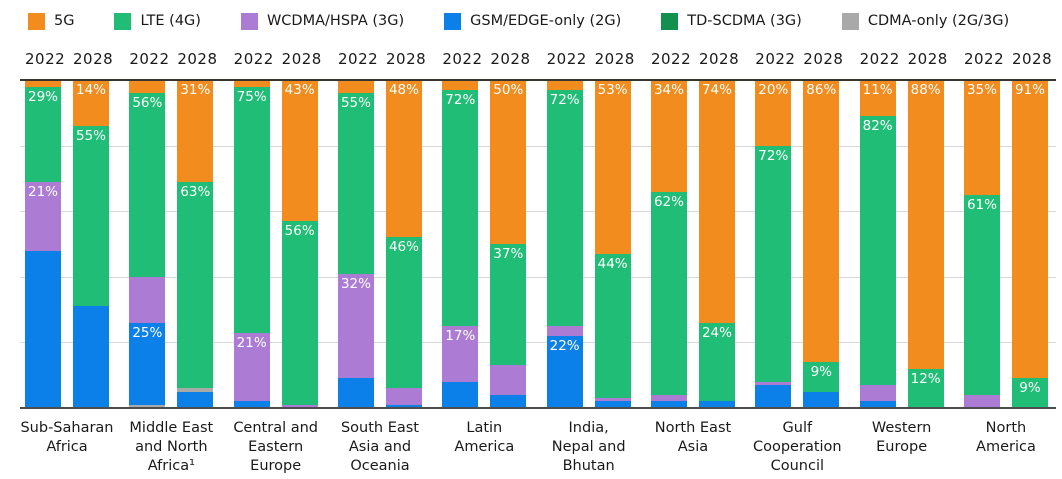  What do you see at coordinates (981, 137) in the screenshot?
I see `segment-5g: 35%` at bounding box center [981, 137].